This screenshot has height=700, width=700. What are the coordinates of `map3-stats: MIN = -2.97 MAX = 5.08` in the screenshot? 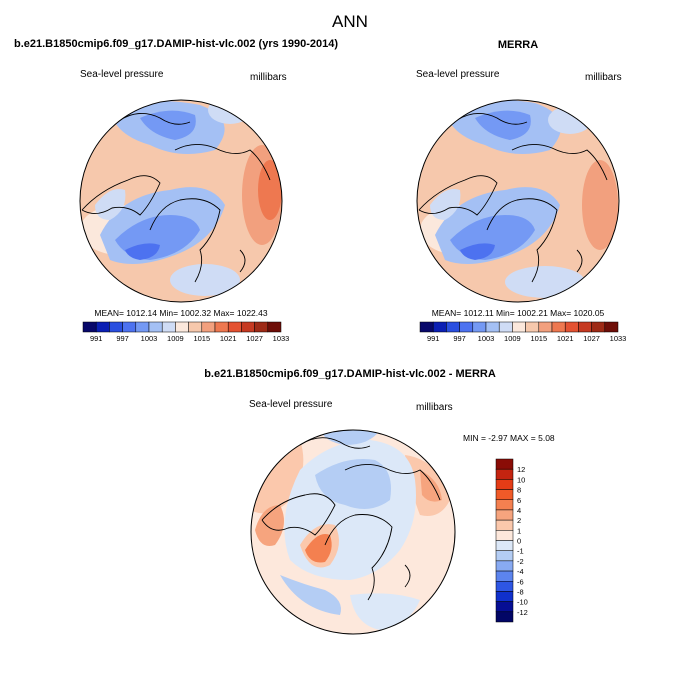 It's located at (509, 438).